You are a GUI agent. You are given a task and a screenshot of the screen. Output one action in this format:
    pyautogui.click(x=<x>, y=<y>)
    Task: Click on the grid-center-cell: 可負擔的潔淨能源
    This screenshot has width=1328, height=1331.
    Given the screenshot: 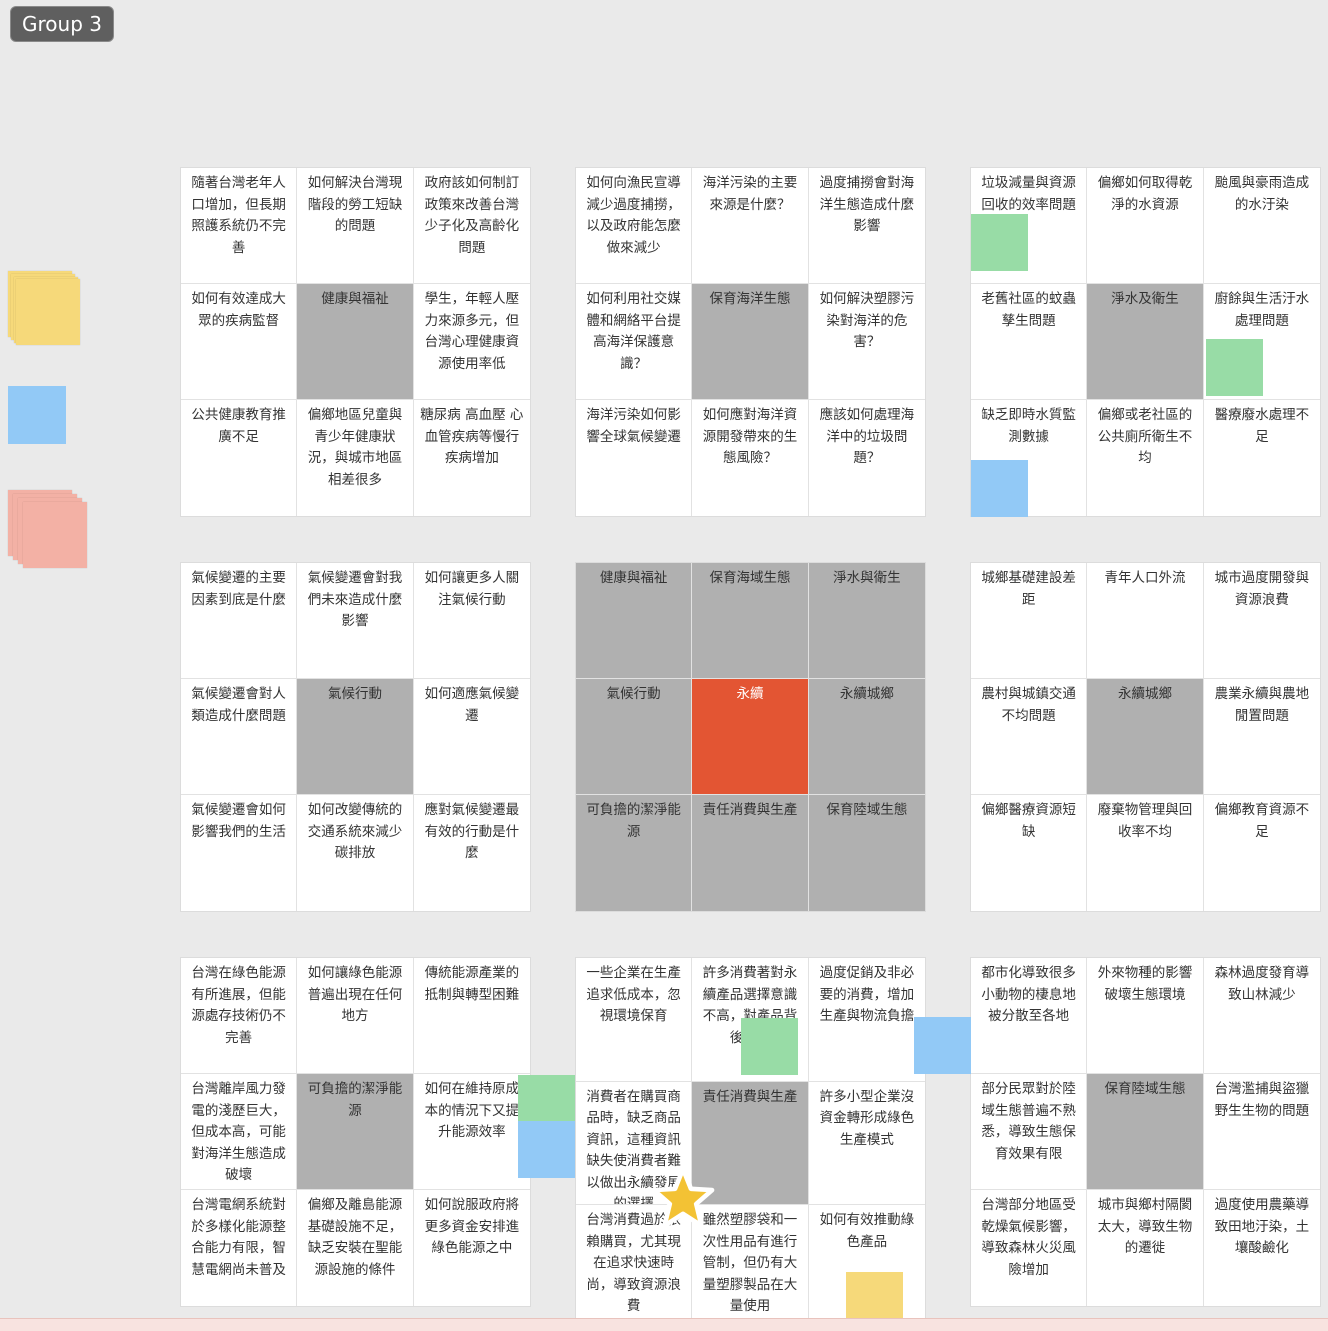 What is the action you would take?
    pyautogui.click(x=355, y=1132)
    